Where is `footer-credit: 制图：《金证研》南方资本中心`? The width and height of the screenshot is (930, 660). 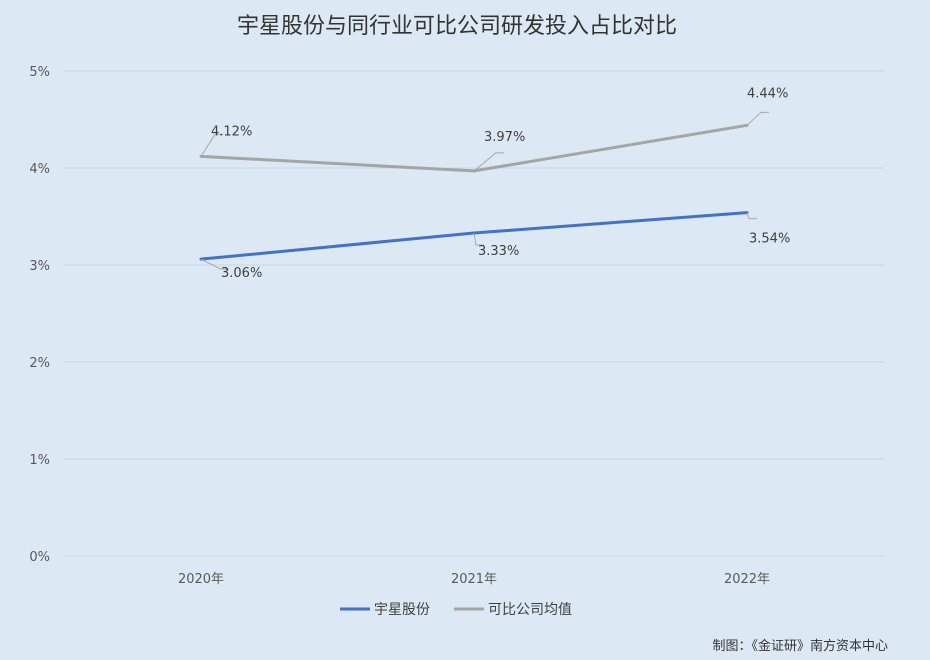
footer-credit: 制图：《金证研》南方资本中心 is located at coordinates (800, 646).